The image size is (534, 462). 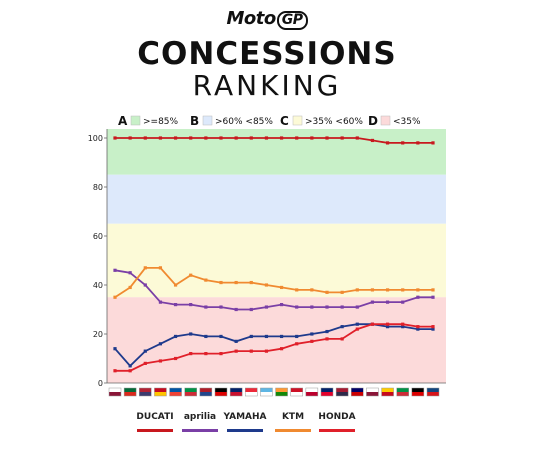 I want to click on series-line-ktm, so click(x=273, y=282).